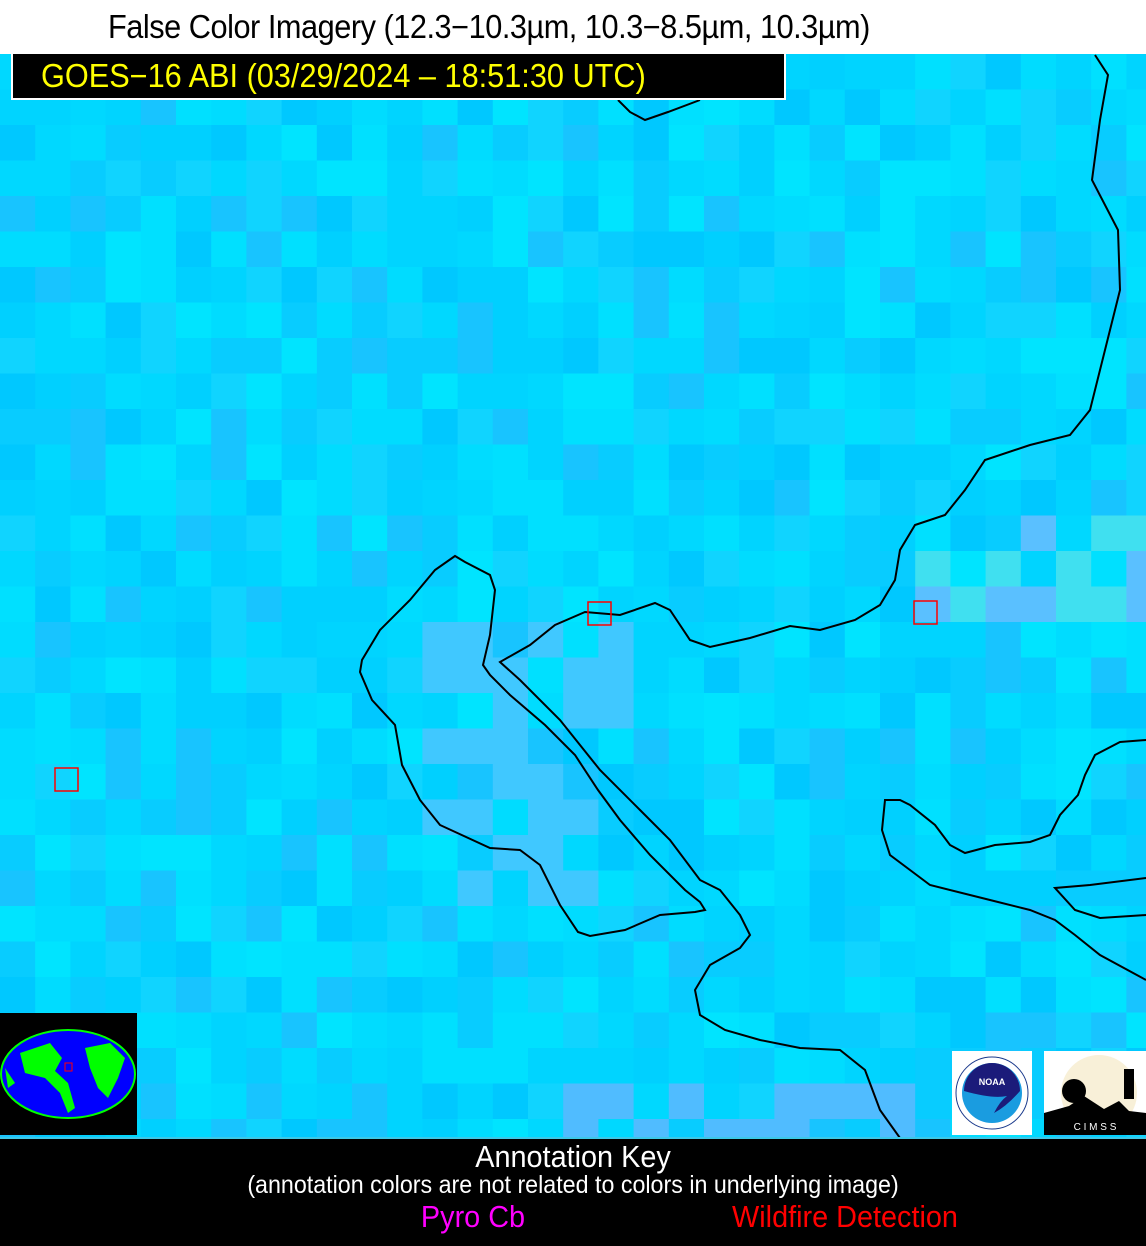  Describe the element at coordinates (398, 77) in the screenshot. I see `subtitle-box: GOES−16 ABI (03/29/2024 – 18:51:30 UTC)` at that location.